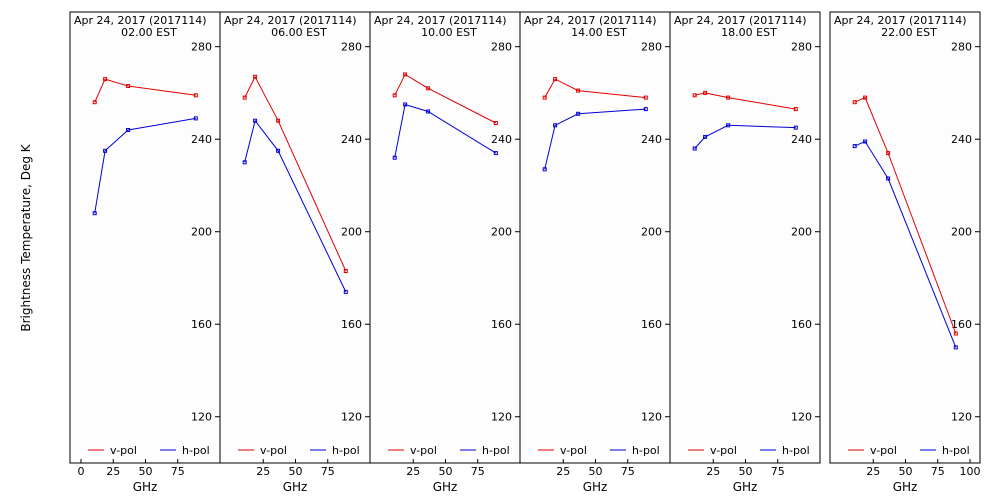 The image size is (1000, 504). What do you see at coordinates (81, 471) in the screenshot?
I see `x-tick-label: 0` at bounding box center [81, 471].